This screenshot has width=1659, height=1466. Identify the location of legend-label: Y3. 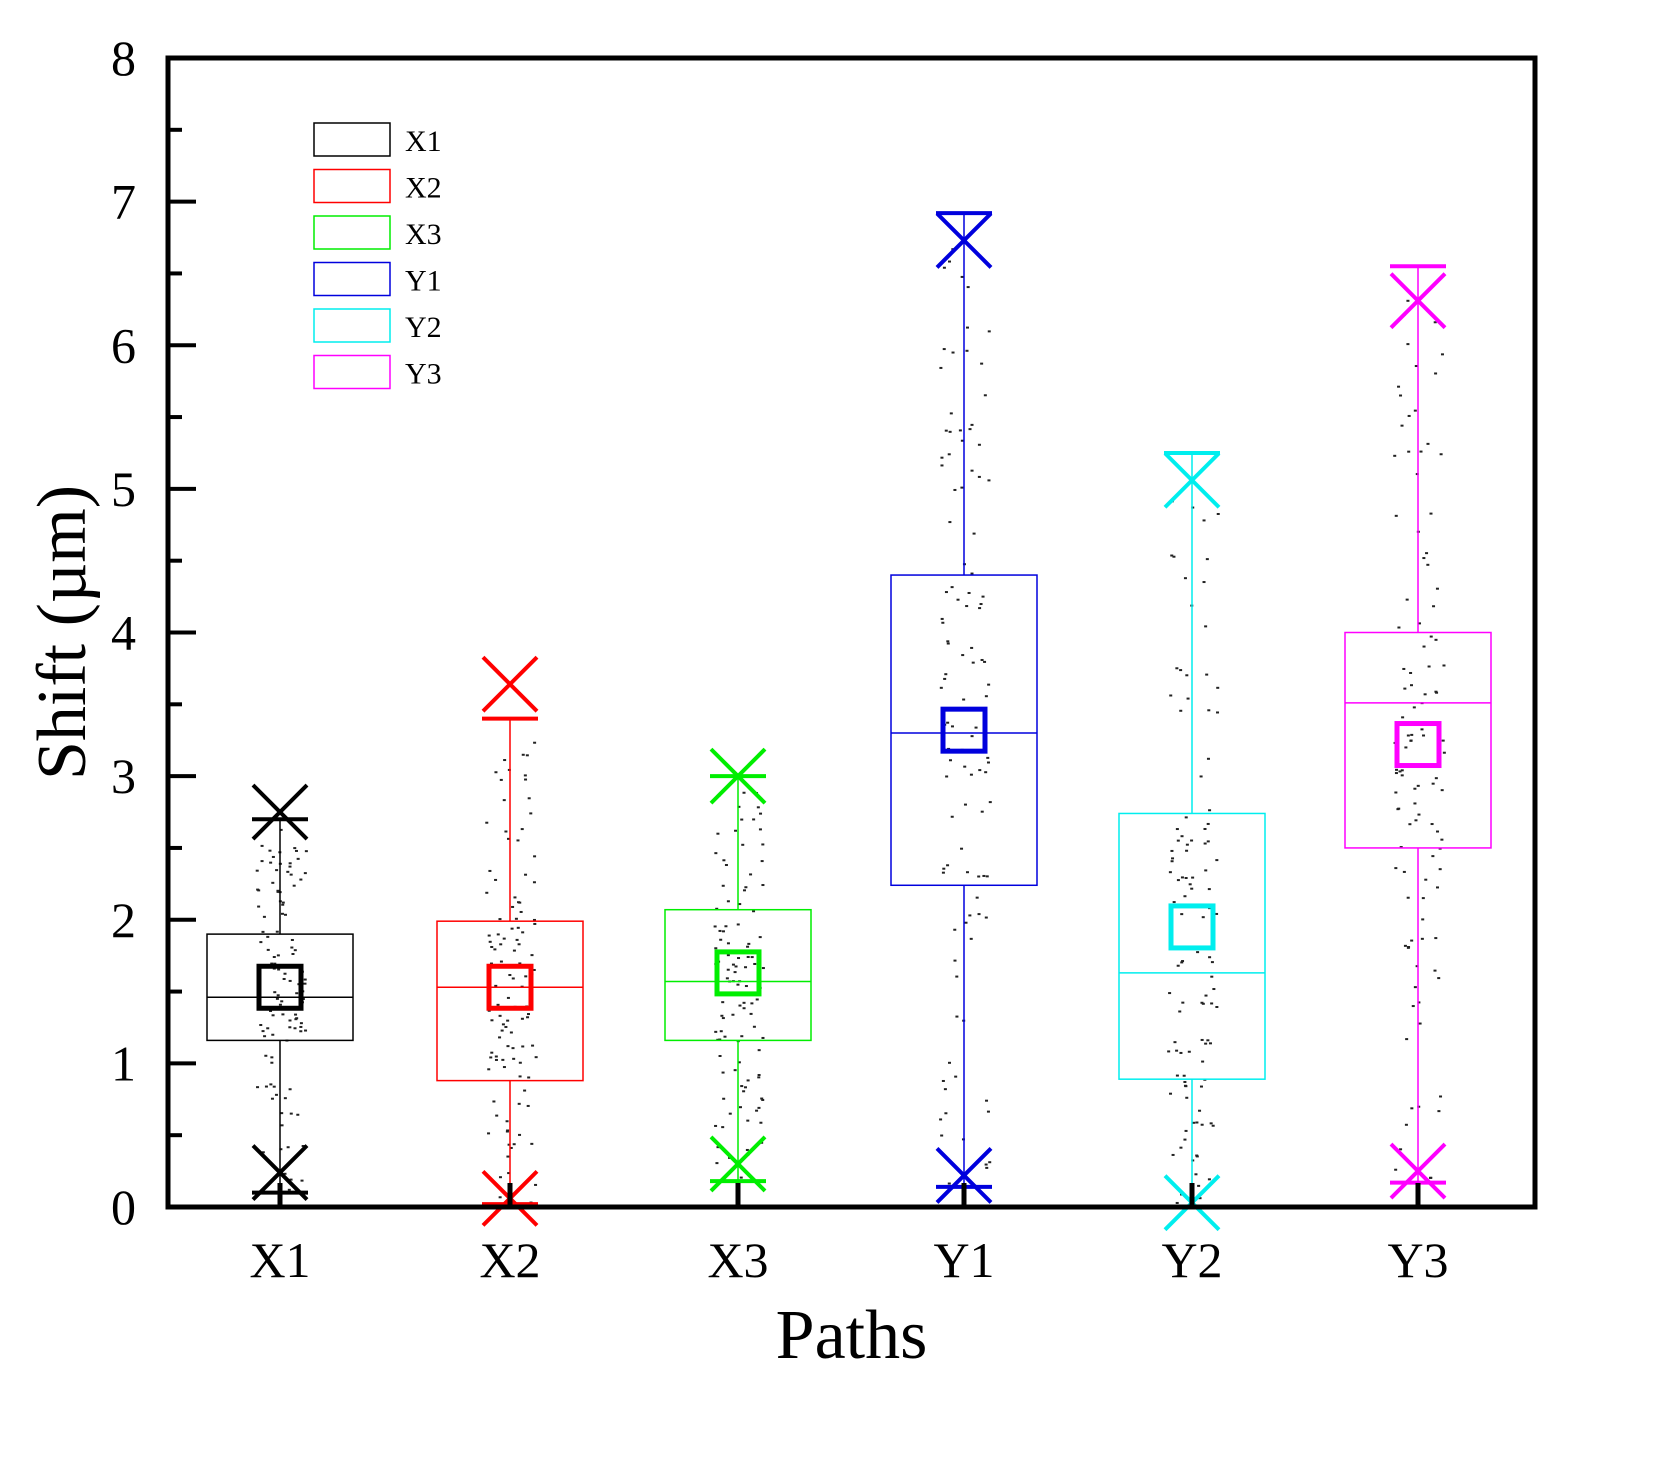
(423, 374).